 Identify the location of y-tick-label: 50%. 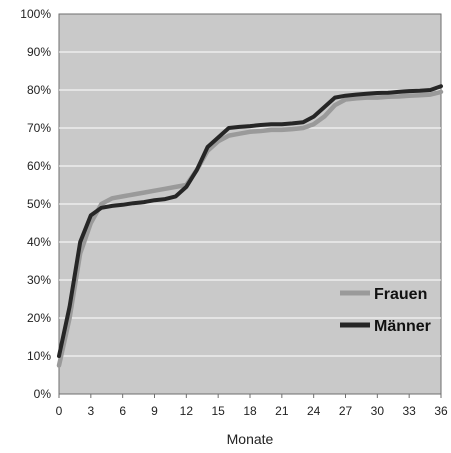
(39, 204).